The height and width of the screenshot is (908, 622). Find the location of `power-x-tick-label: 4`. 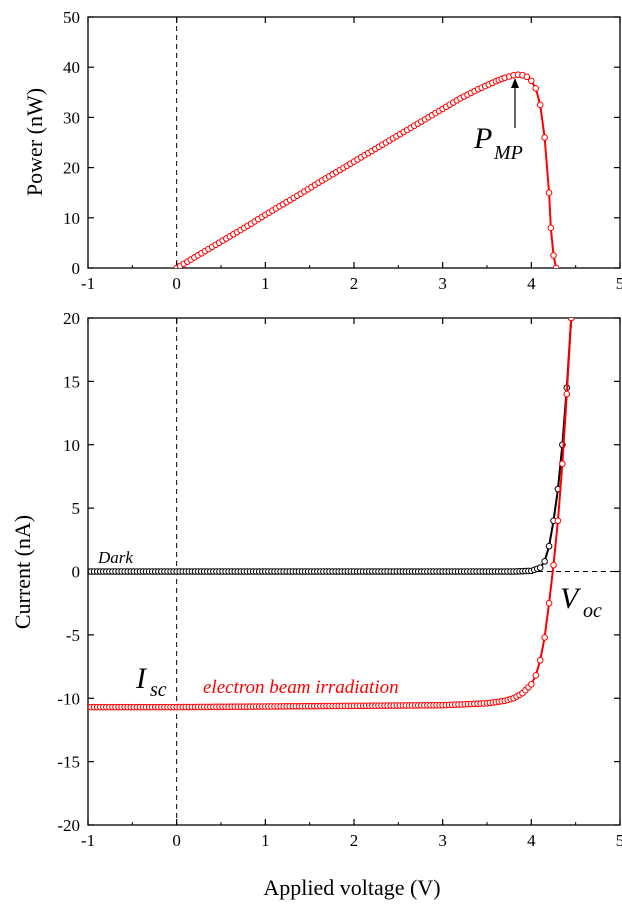

power-x-tick-label: 4 is located at coordinates (531, 283).